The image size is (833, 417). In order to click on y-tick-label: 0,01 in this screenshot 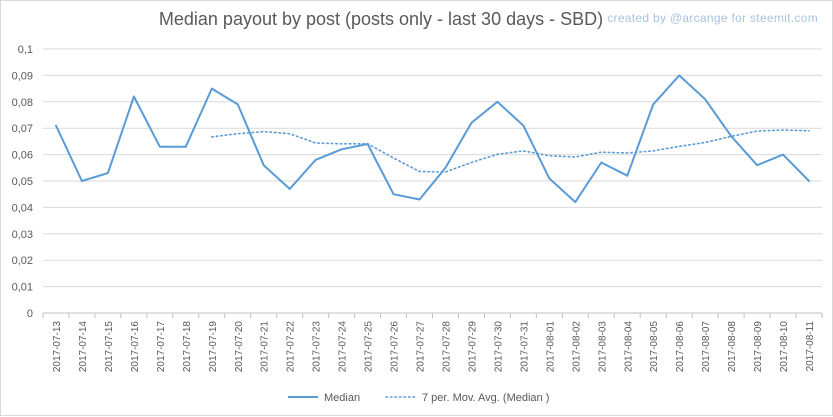, I will do `click(22, 288)`.